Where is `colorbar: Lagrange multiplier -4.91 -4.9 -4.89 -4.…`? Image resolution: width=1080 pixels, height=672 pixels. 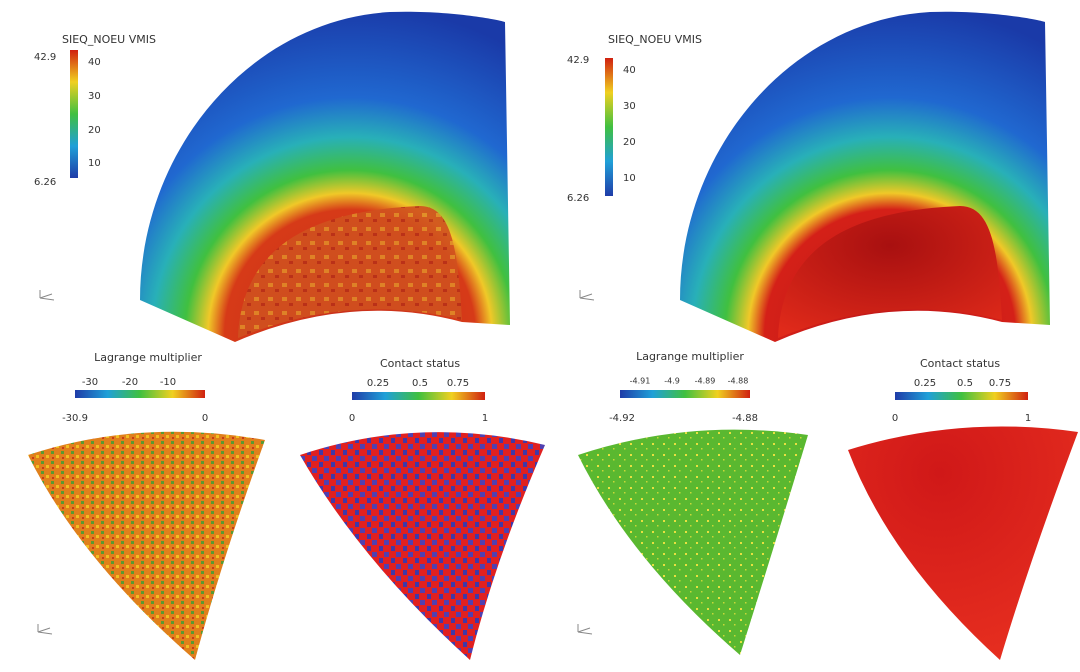
colorbar: Lagrange multiplier -4.91 -4.9 -4.89 -4.… is located at coordinates (683, 387).